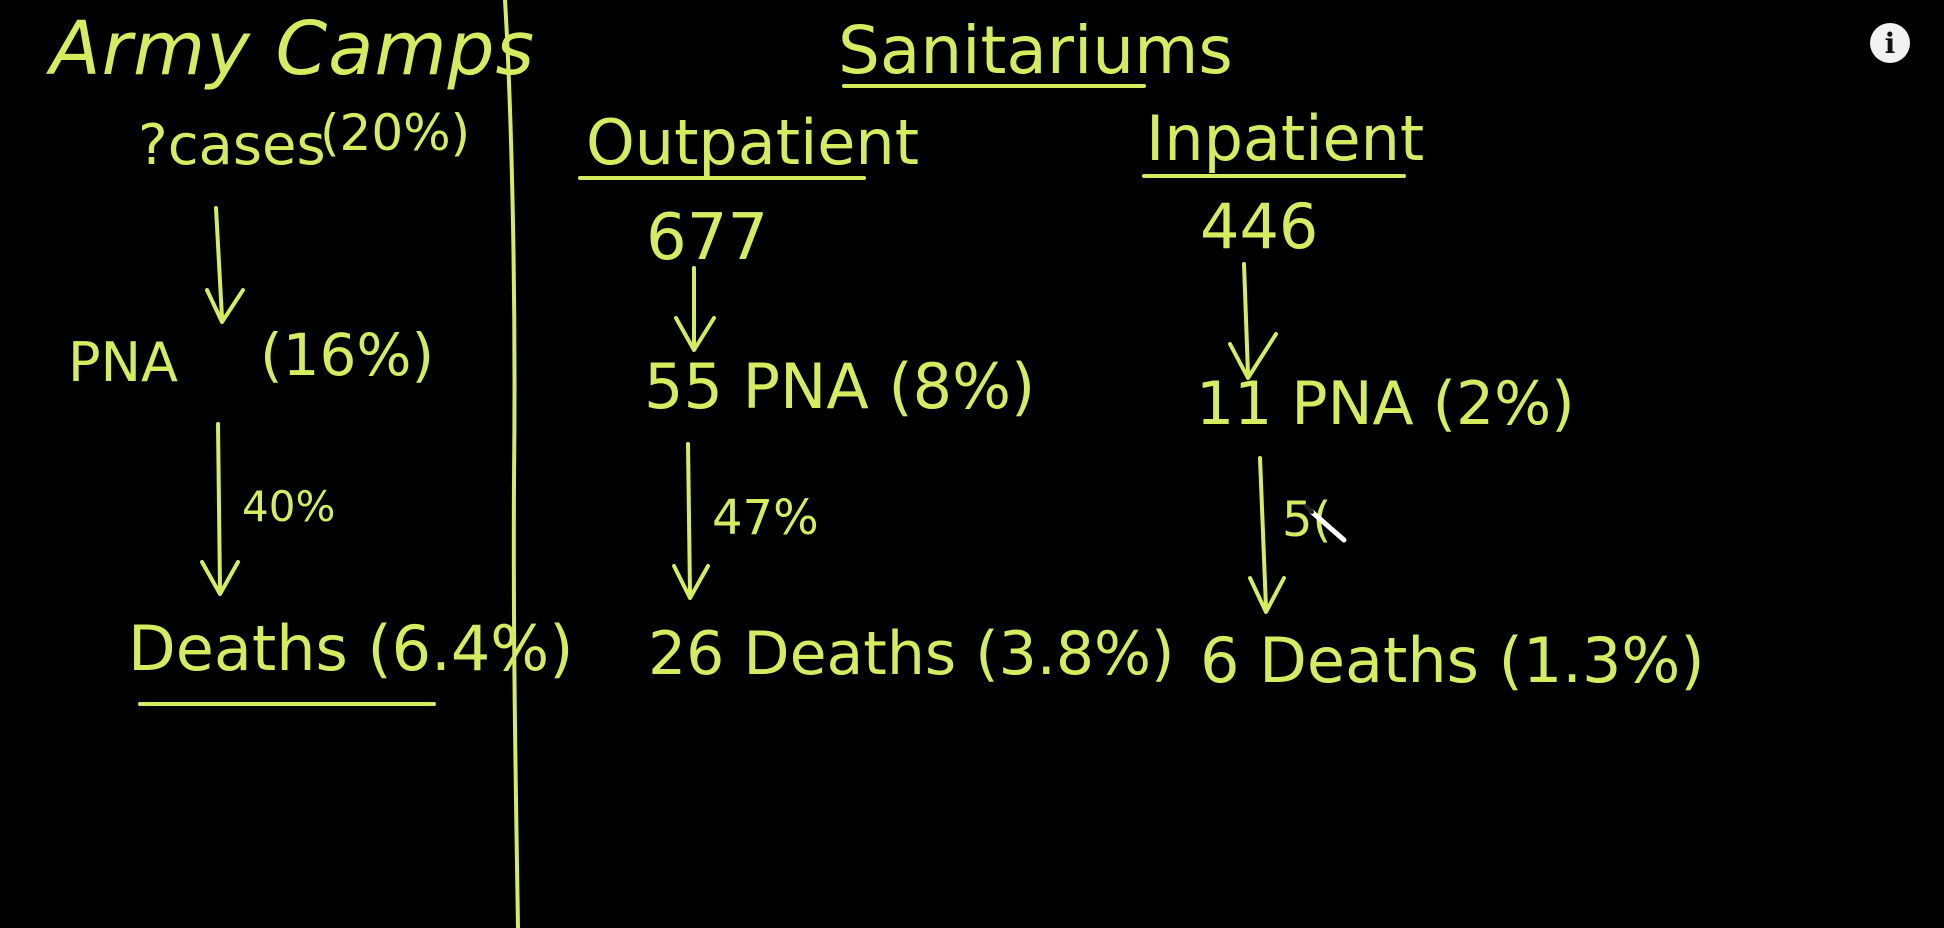  What do you see at coordinates (1259, 226) in the screenshot?
I see `inpatient-count: 446` at bounding box center [1259, 226].